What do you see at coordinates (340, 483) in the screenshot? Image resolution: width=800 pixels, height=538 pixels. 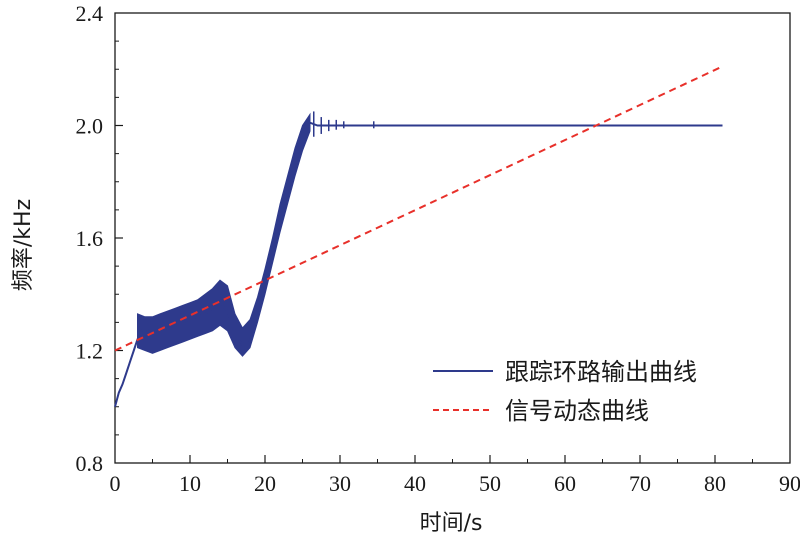 I see `x-tick-label: 30` at bounding box center [340, 483].